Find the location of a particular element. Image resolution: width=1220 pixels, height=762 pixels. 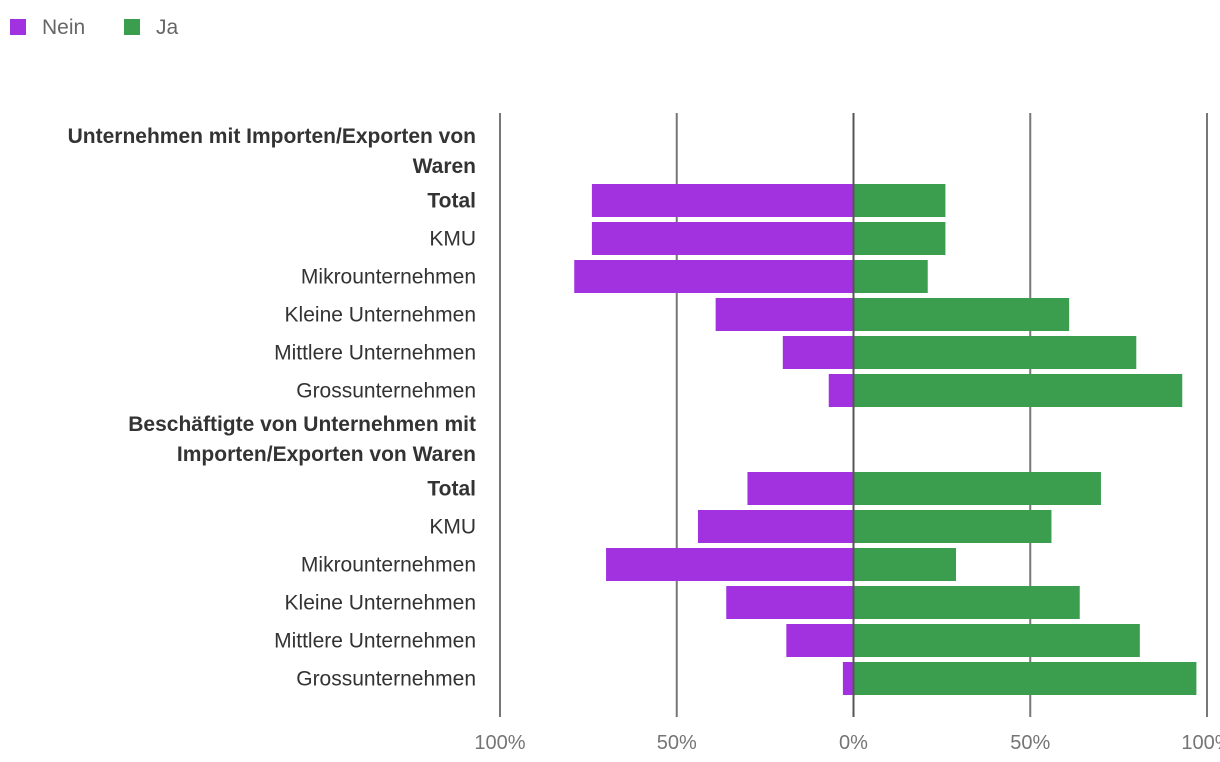

x-tick-label-4: 100% is located at coordinates (1200, 743).